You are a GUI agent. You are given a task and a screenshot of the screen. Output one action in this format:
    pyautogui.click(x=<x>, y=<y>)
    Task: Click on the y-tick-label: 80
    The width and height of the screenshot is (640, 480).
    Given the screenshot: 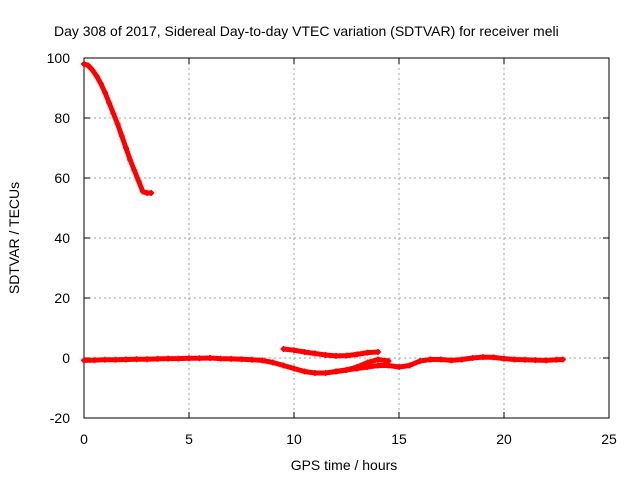 What is the action you would take?
    pyautogui.click(x=62, y=118)
    